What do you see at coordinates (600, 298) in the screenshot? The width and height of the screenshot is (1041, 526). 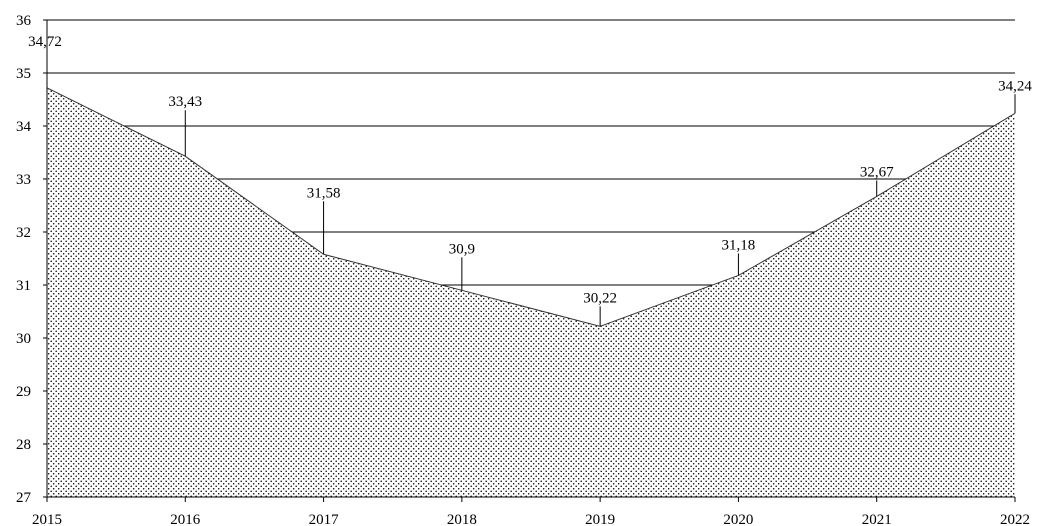 I see `data-label: 30,22` at bounding box center [600, 298].